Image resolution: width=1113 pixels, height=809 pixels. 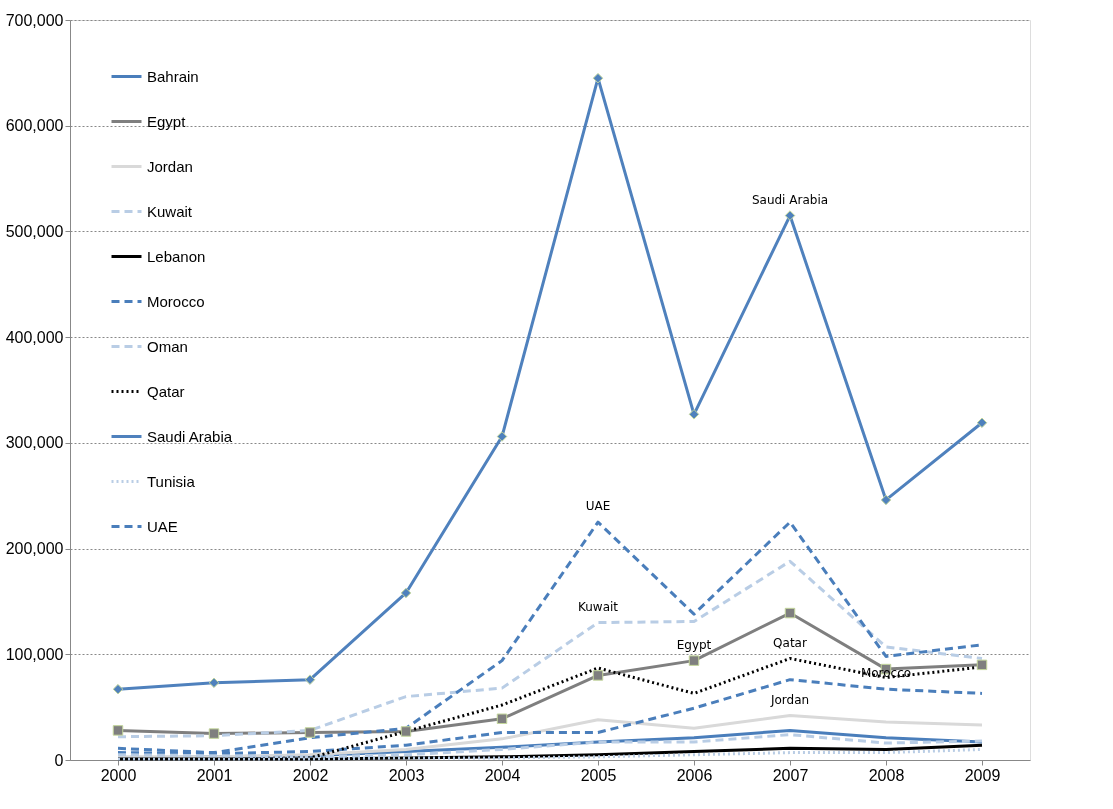 What do you see at coordinates (34, 549) in the screenshot?
I see `y-tick-label: 200,000` at bounding box center [34, 549].